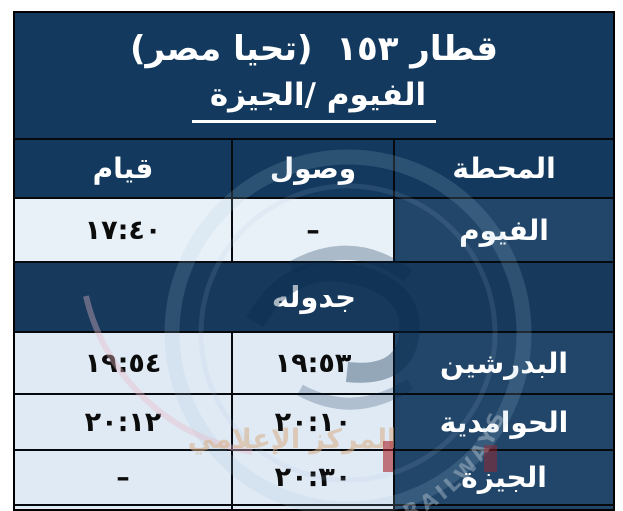 The image size is (623, 511). I want to click on departure-time: ١٧:٤٠, so click(123, 230).